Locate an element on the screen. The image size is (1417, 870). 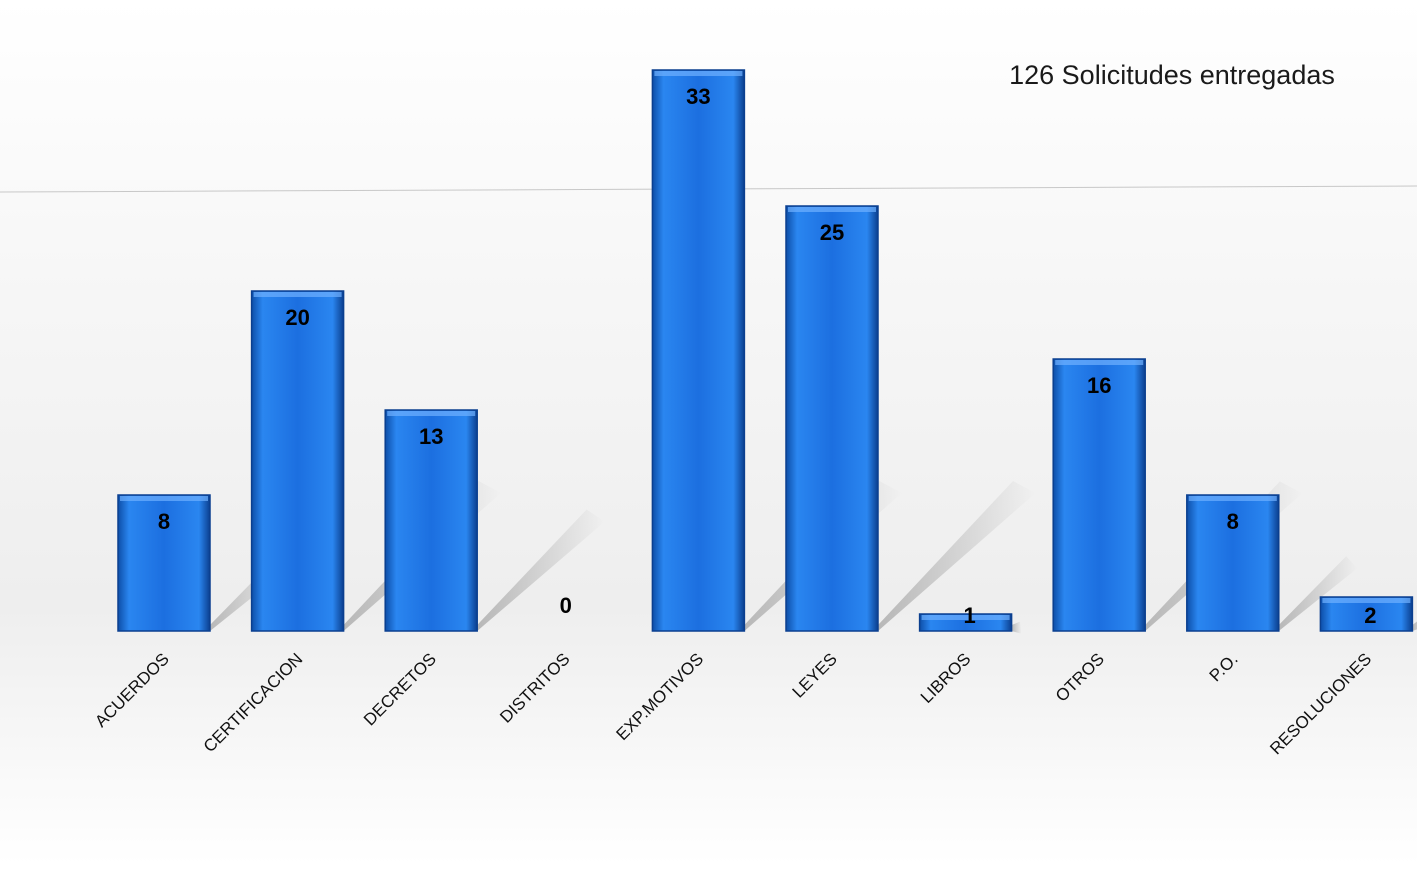
value-label: 16 is located at coordinates (1099, 385).